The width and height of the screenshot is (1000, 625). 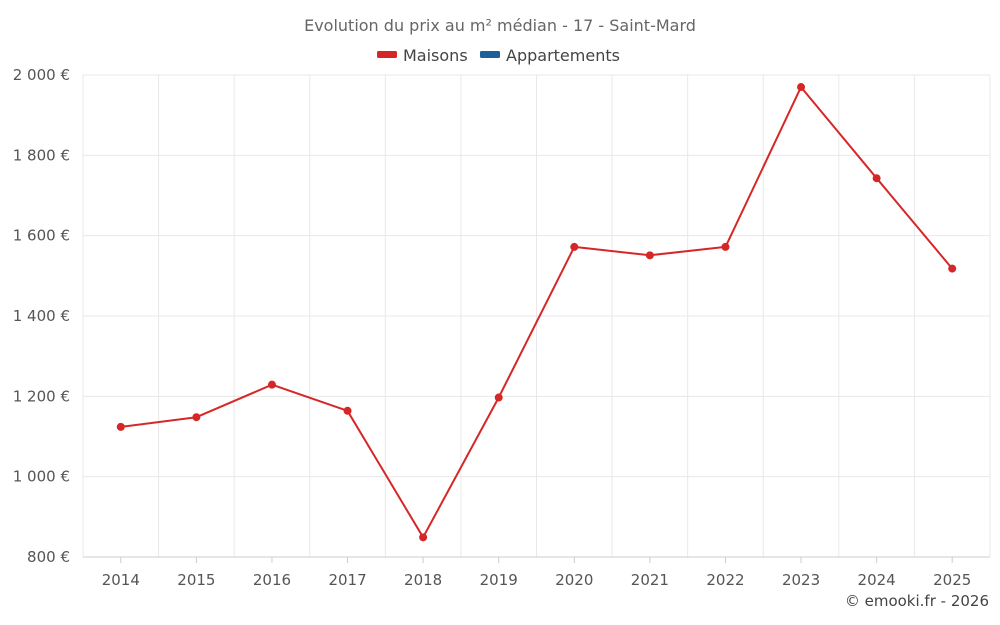 I want to click on y-tick-label: 1 400 €, so click(x=41, y=316).